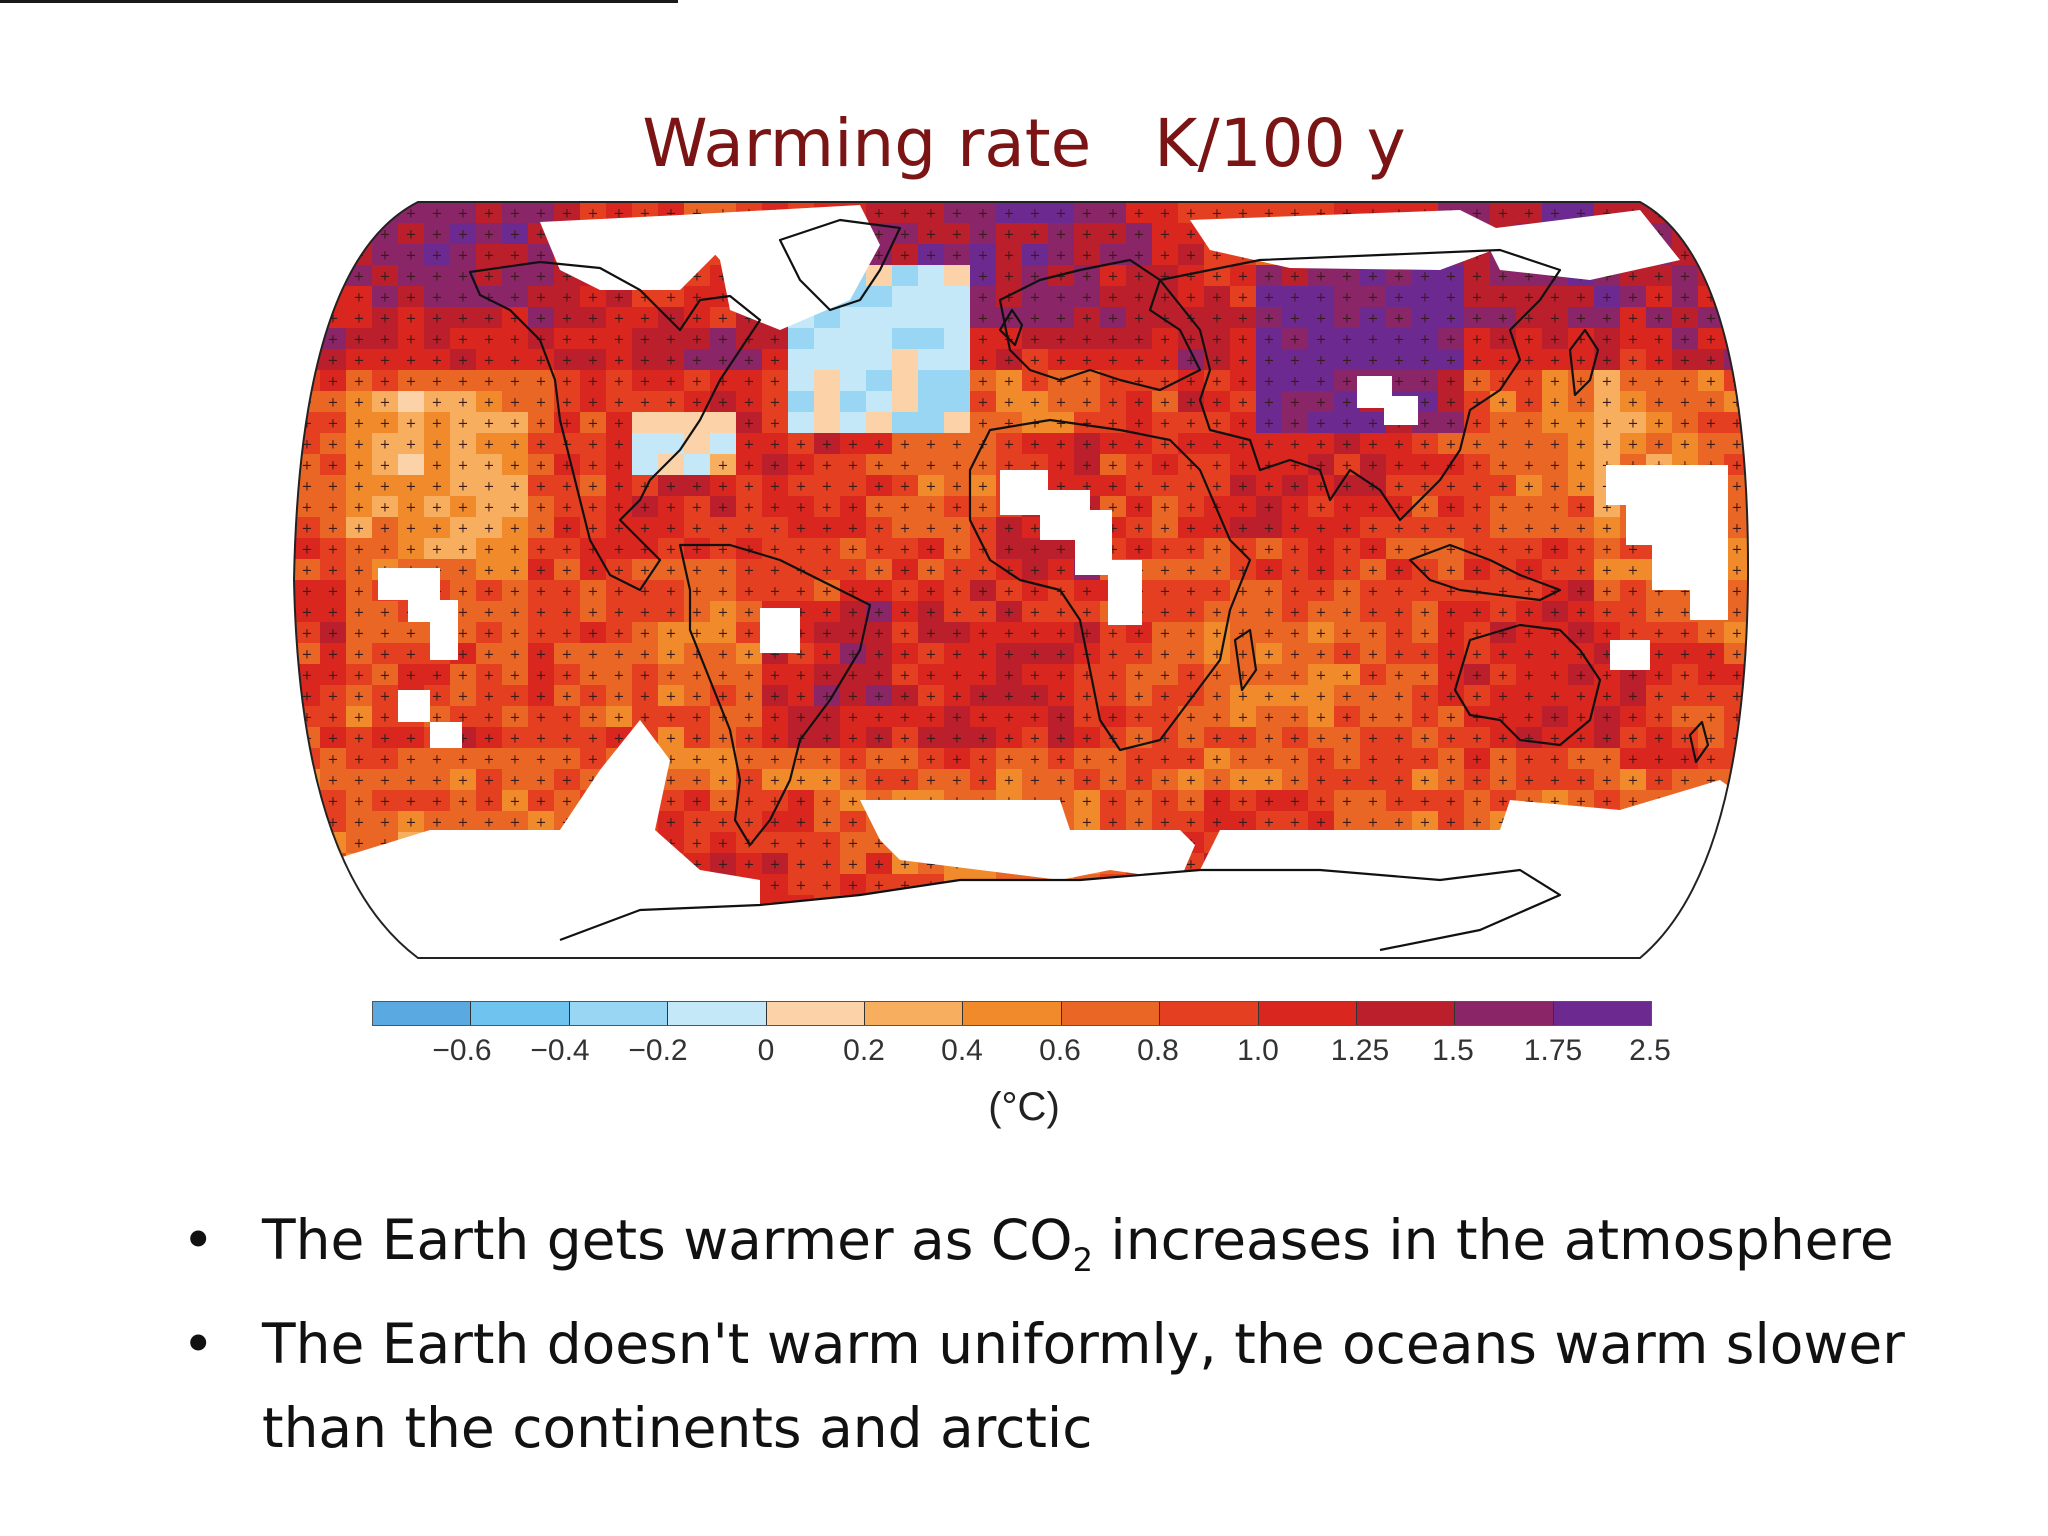 This screenshot has width=2048, height=1536. I want to click on slide-title: Warming rate K/100 y, so click(1024, 143).